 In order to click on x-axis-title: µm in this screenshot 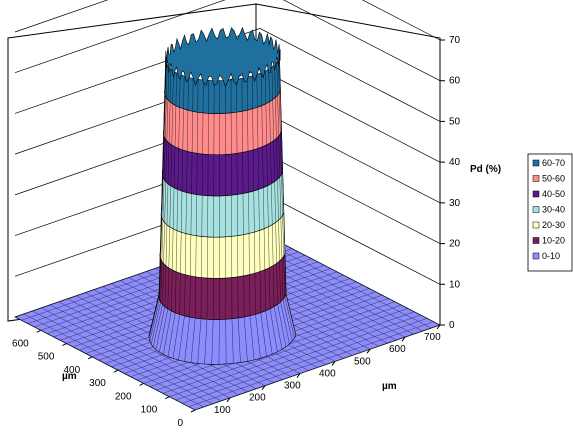, I will do `click(389, 386)`.